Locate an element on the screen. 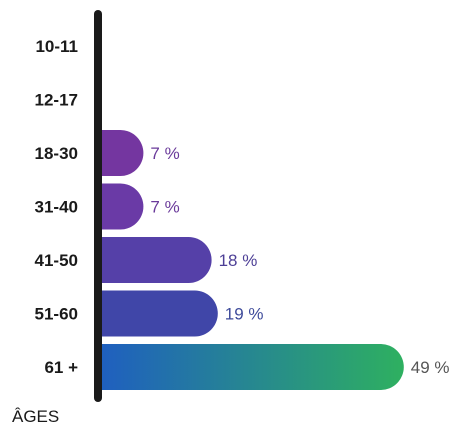 This screenshot has width=463, height=429. value-label: 49 % is located at coordinates (430, 367).